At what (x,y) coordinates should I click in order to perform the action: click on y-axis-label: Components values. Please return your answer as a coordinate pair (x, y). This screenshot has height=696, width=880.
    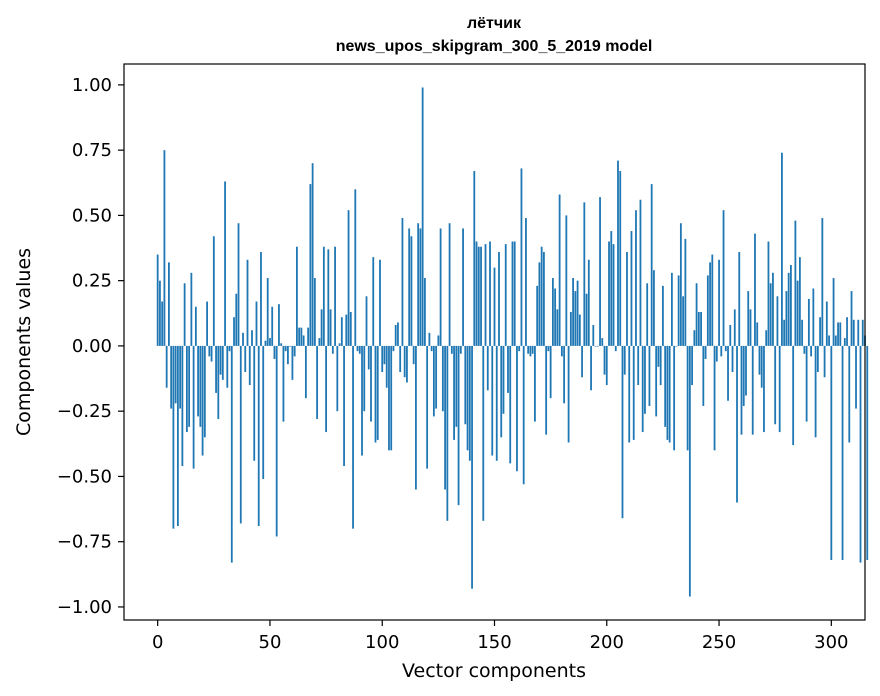
    Looking at the image, I should click on (24, 342).